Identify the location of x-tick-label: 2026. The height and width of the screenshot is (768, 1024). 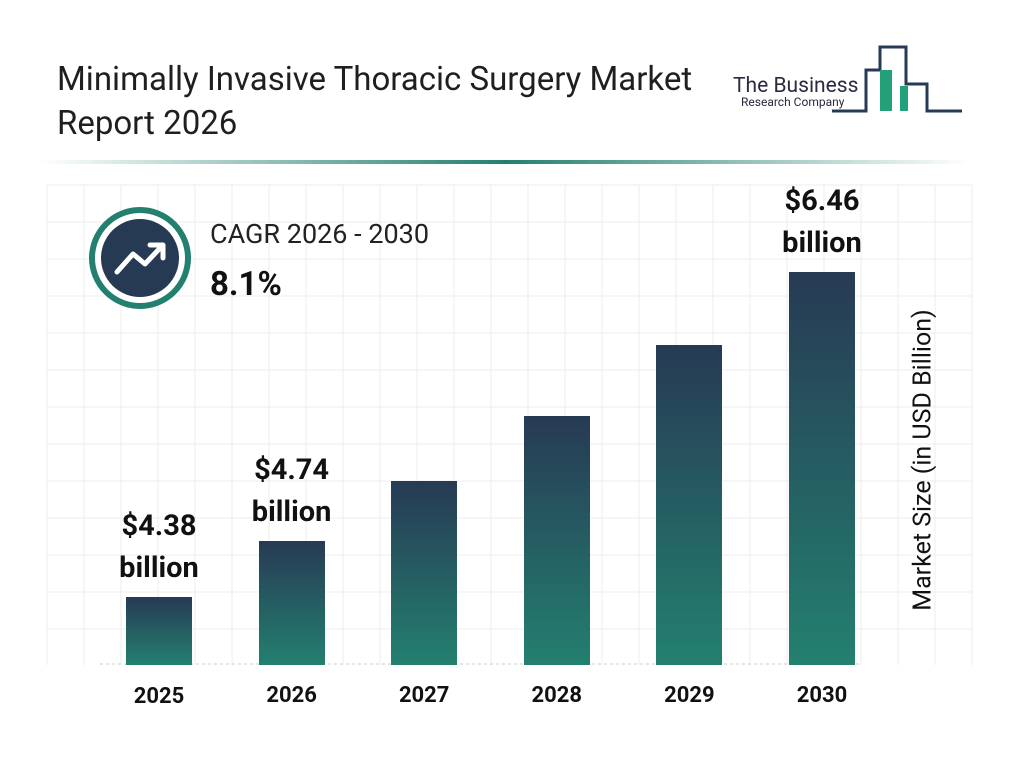
(291, 695).